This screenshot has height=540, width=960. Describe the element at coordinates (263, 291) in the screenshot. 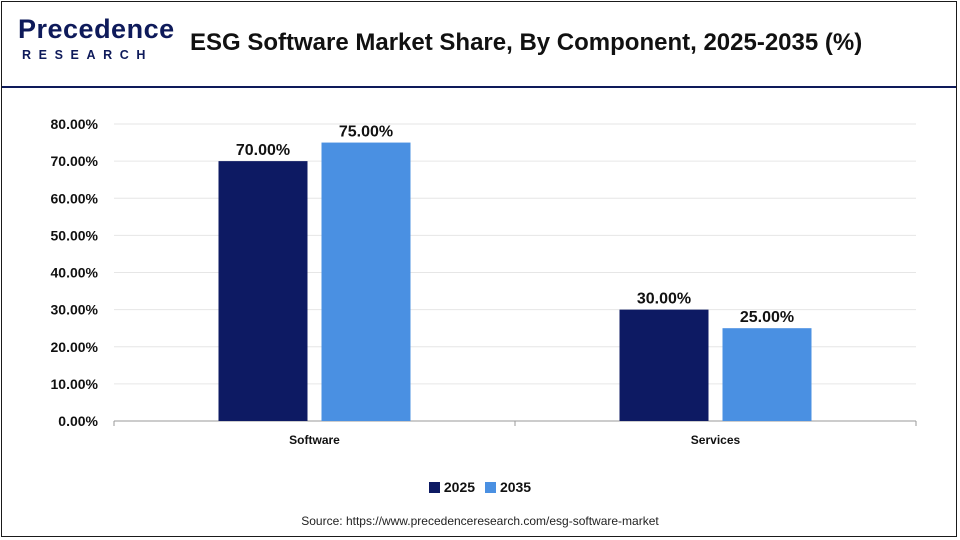

I see `bar-2025-software` at that location.